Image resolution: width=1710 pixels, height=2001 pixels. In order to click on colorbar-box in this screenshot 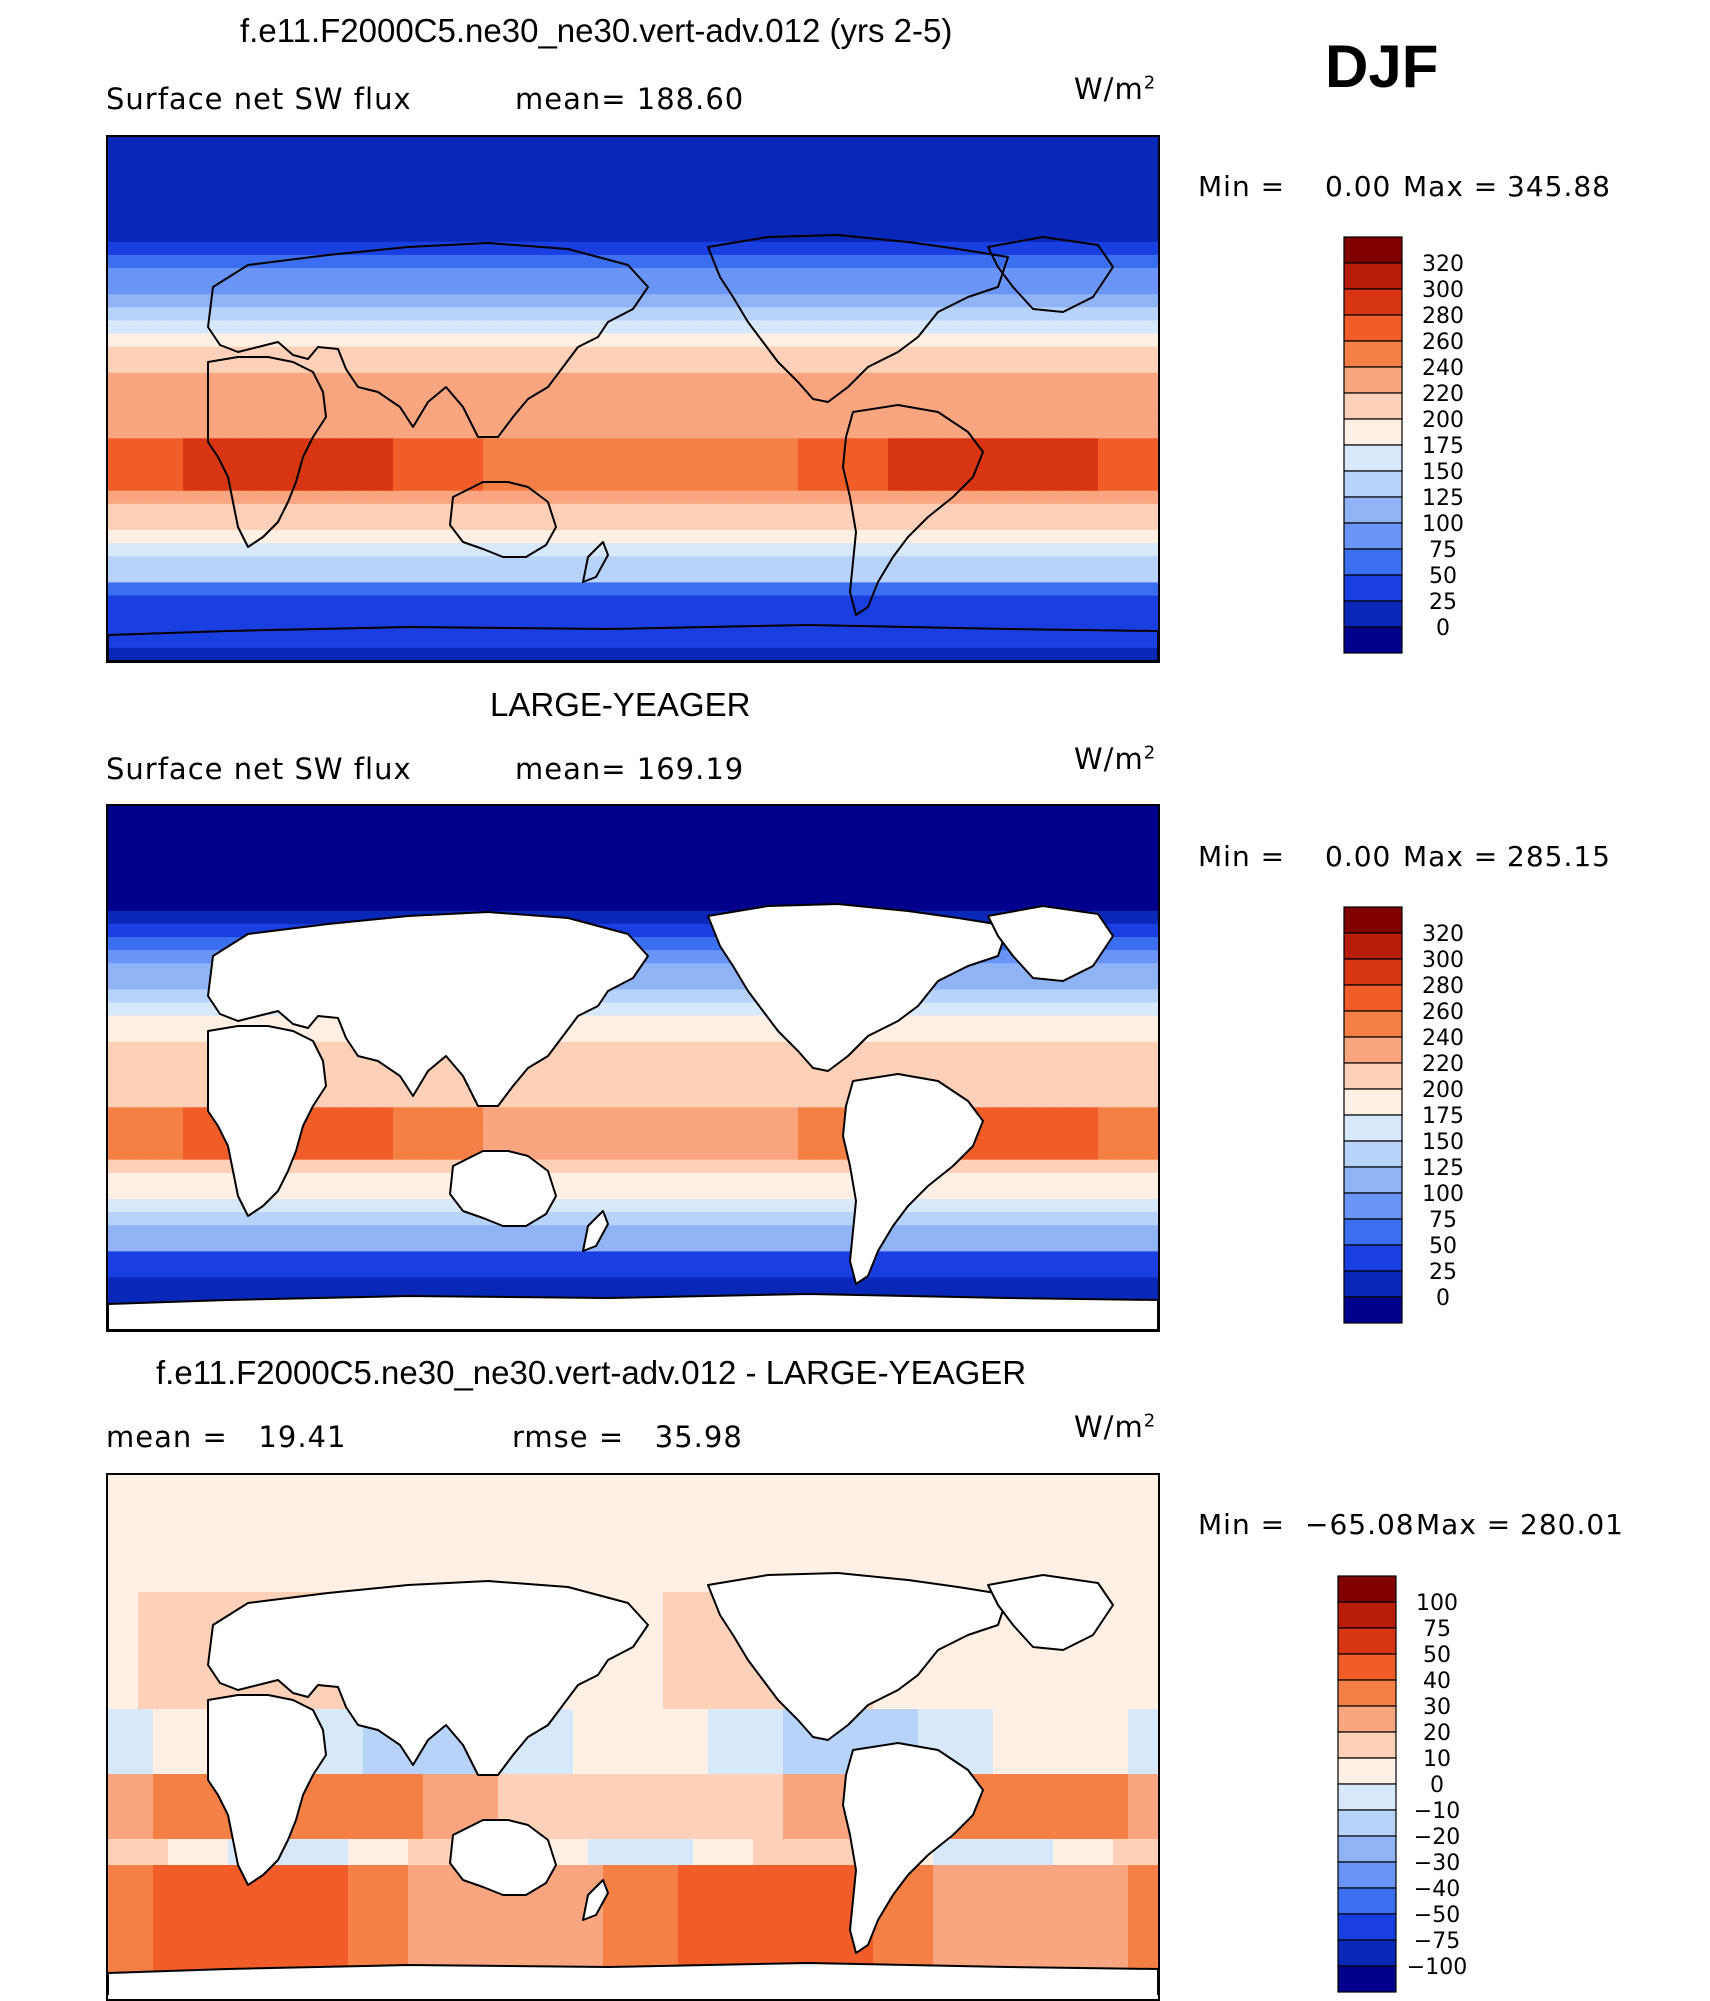, I will do `click(1373, 328)`.